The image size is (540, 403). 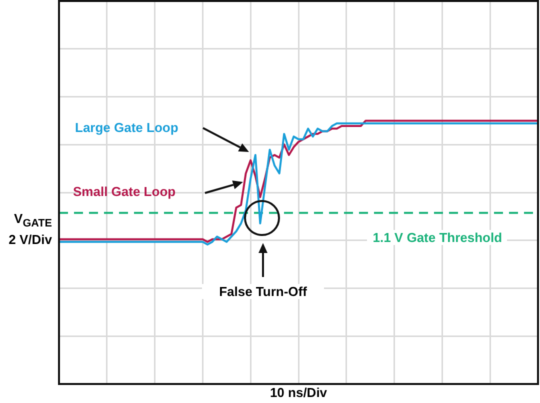 I want to click on y-axis-title: V$_{GATE}$ 2 V/Div, so click(x=30, y=229).